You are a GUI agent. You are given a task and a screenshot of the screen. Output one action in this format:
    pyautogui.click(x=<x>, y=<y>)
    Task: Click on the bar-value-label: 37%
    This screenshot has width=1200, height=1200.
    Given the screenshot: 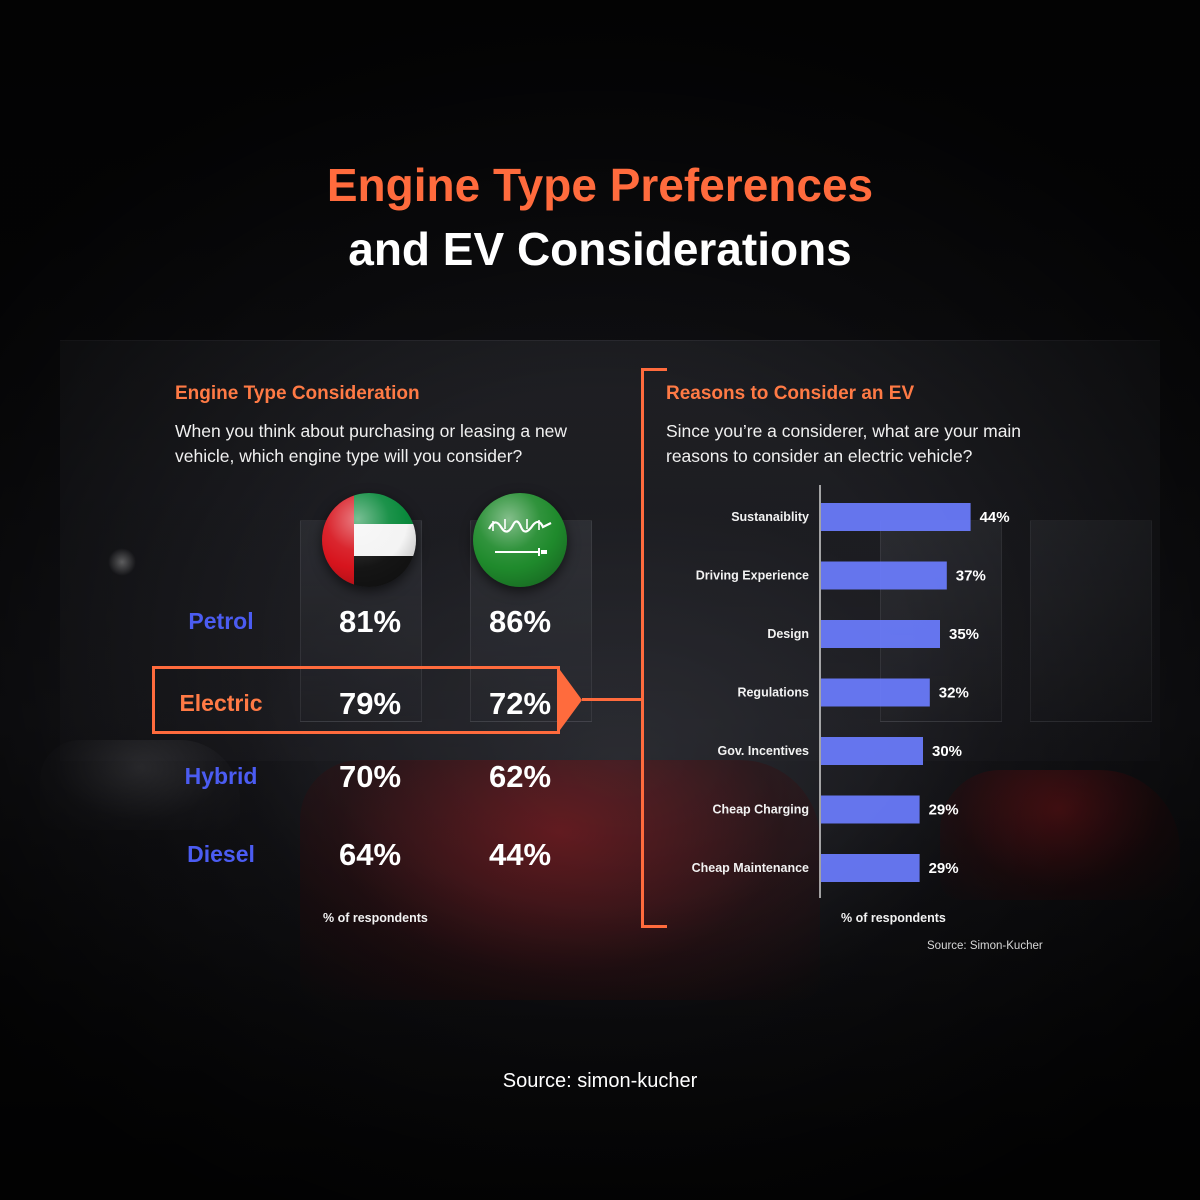 What is the action you would take?
    pyautogui.click(x=971, y=576)
    